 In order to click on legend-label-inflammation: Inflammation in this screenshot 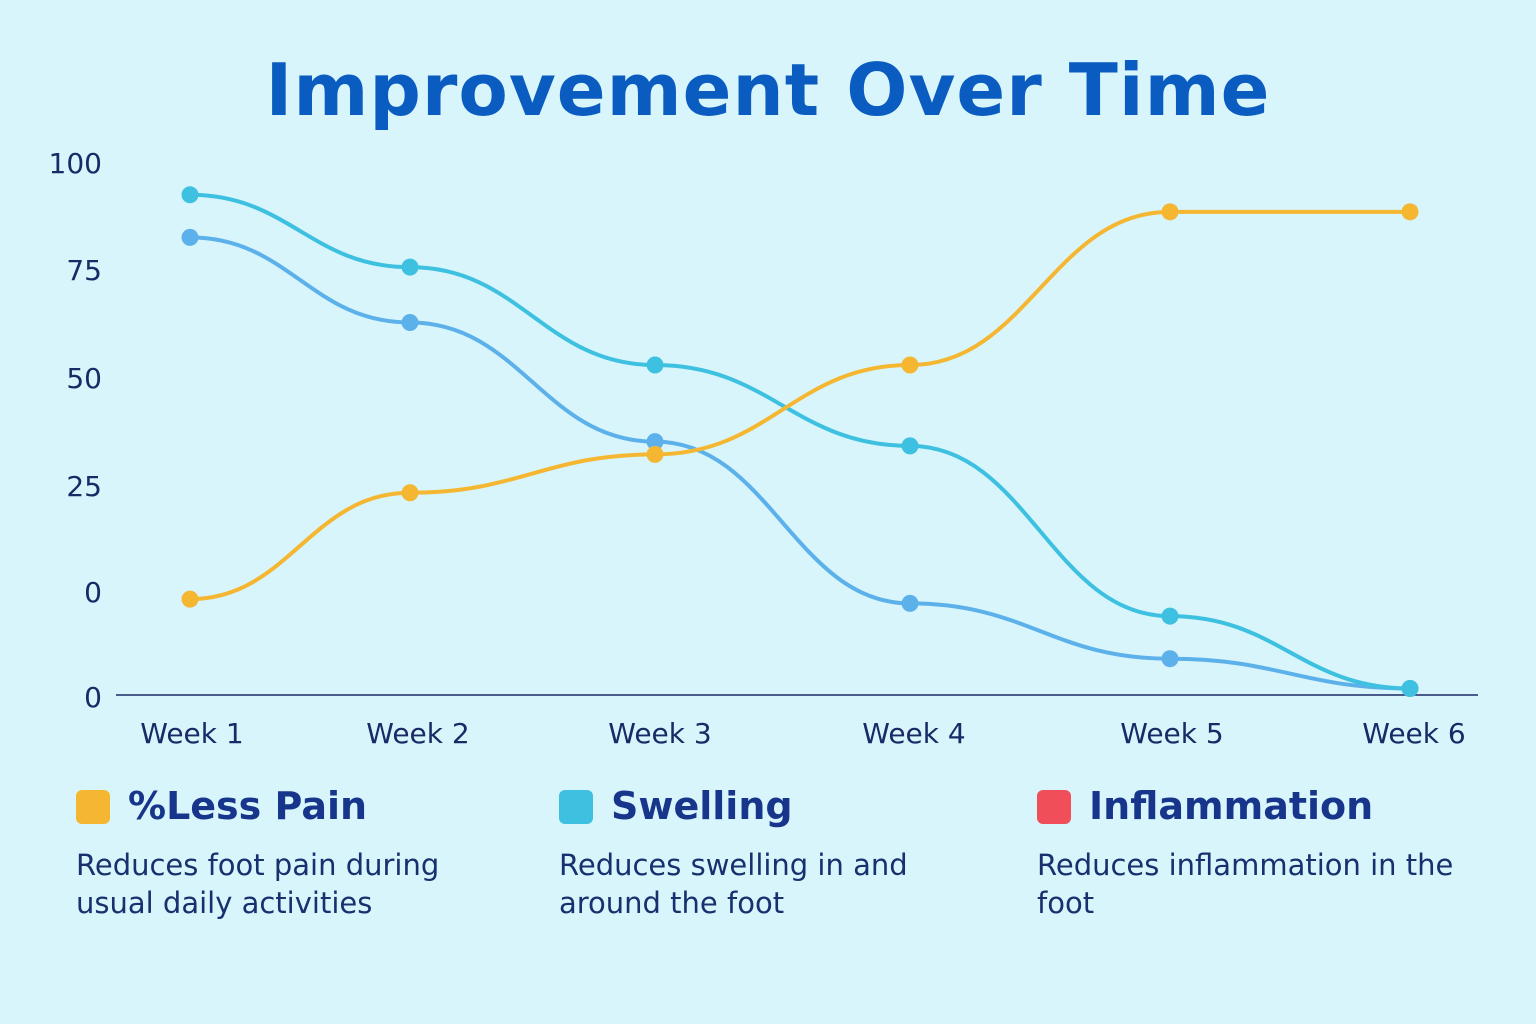, I will do `click(1231, 806)`.